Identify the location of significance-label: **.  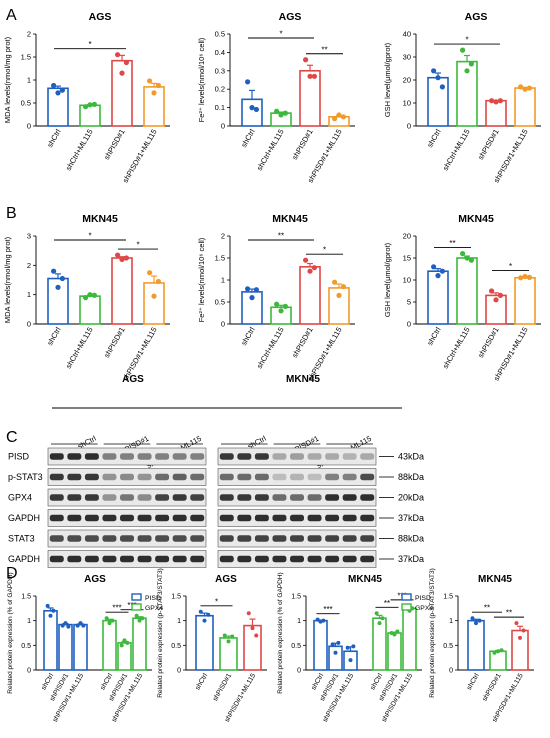
(324, 49).